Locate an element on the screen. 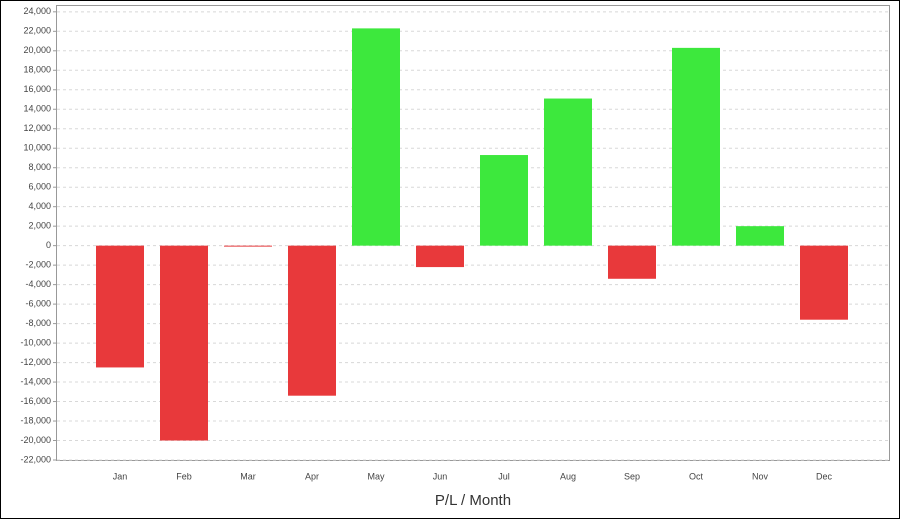 Image resolution: width=900 pixels, height=519 pixels. y-tick-label: -14,000 is located at coordinates (35, 381).